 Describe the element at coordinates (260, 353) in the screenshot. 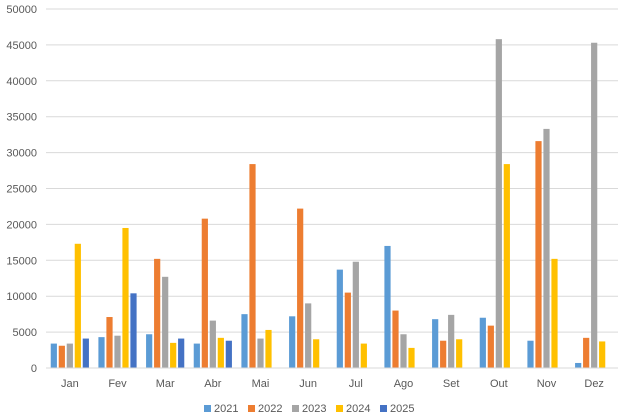

I see `bar-2023-Mai` at that location.